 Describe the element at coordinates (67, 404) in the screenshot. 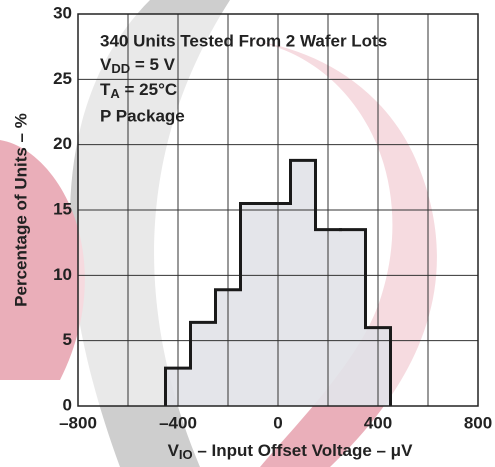

I see `y-tick-label: 0` at that location.